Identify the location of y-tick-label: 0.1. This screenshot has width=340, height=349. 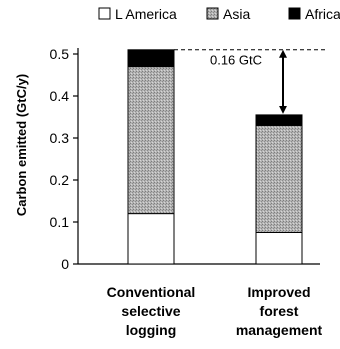
(60, 222).